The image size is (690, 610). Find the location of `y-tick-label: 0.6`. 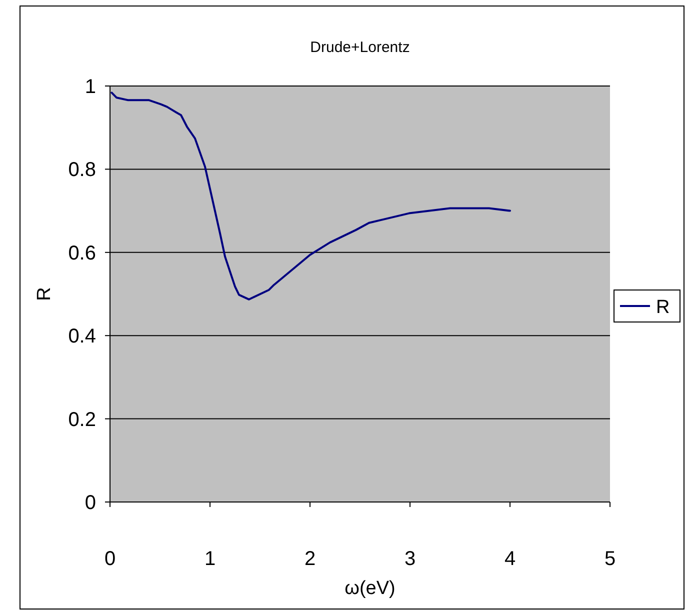

y-tick-label: 0.6 is located at coordinates (82, 253).